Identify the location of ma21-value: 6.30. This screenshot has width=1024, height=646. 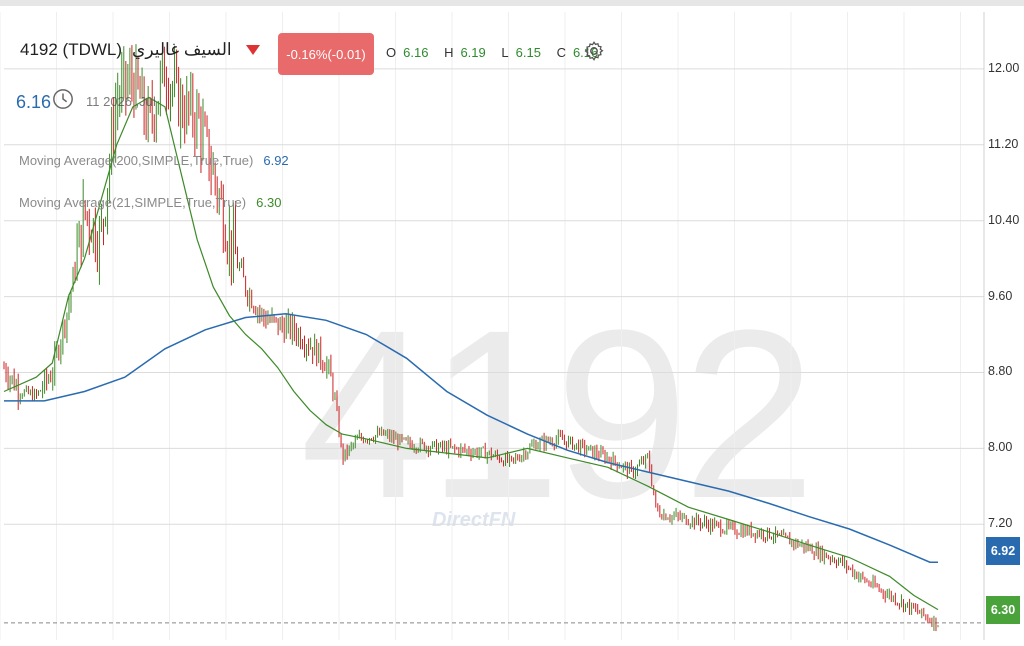
(269, 202).